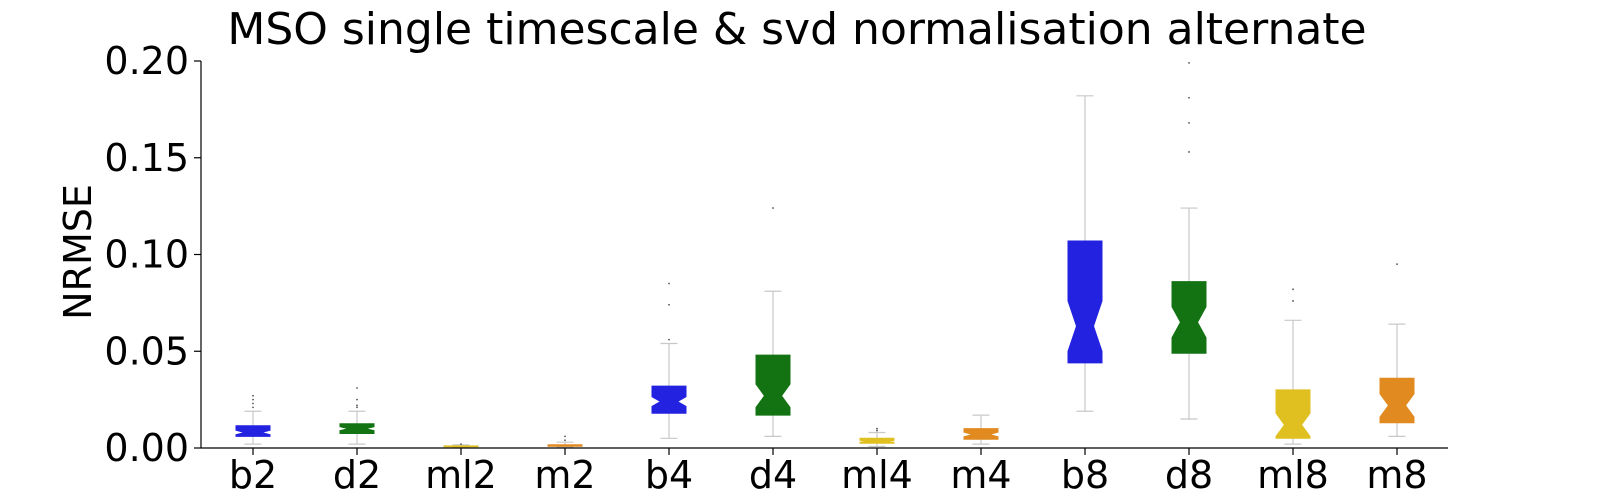 The image size is (1600, 500). What do you see at coordinates (564, 475) in the screenshot?
I see `x-tick-label: m2` at bounding box center [564, 475].